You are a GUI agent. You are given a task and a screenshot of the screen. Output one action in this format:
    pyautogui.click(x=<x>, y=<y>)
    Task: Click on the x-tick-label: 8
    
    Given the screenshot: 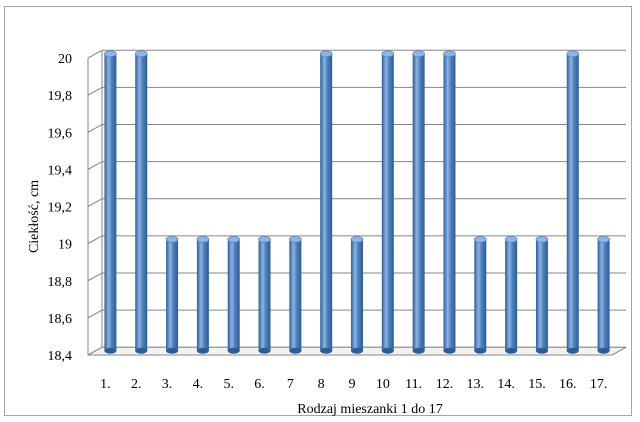 What is the action you would take?
    pyautogui.click(x=321, y=384)
    